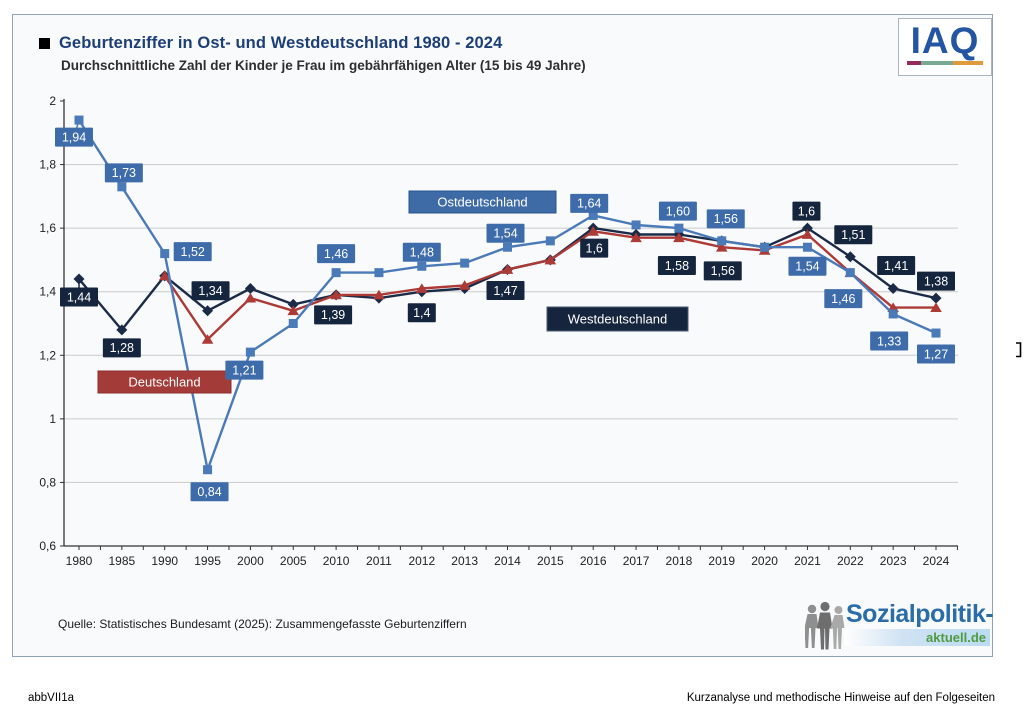  What do you see at coordinates (79, 297) in the screenshot?
I see `svg-text: 1,44` at bounding box center [79, 297].